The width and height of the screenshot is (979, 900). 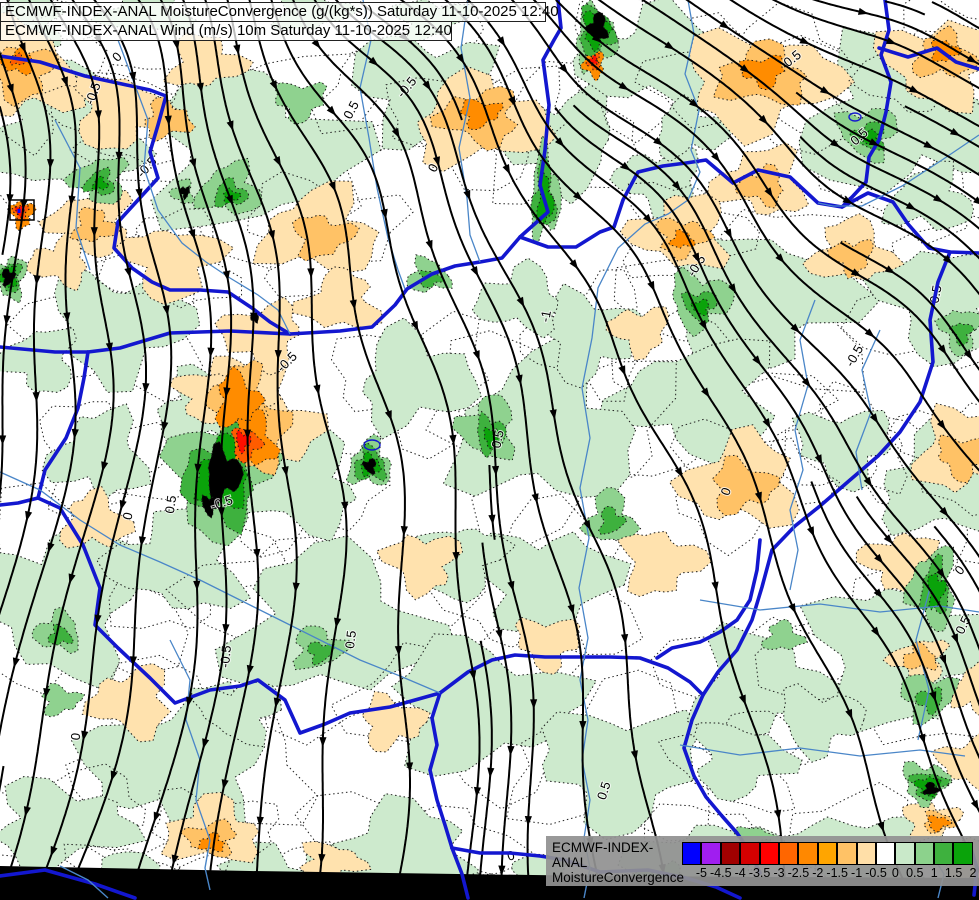 I want to click on legend-tick: -1.5, so click(x=837, y=873).